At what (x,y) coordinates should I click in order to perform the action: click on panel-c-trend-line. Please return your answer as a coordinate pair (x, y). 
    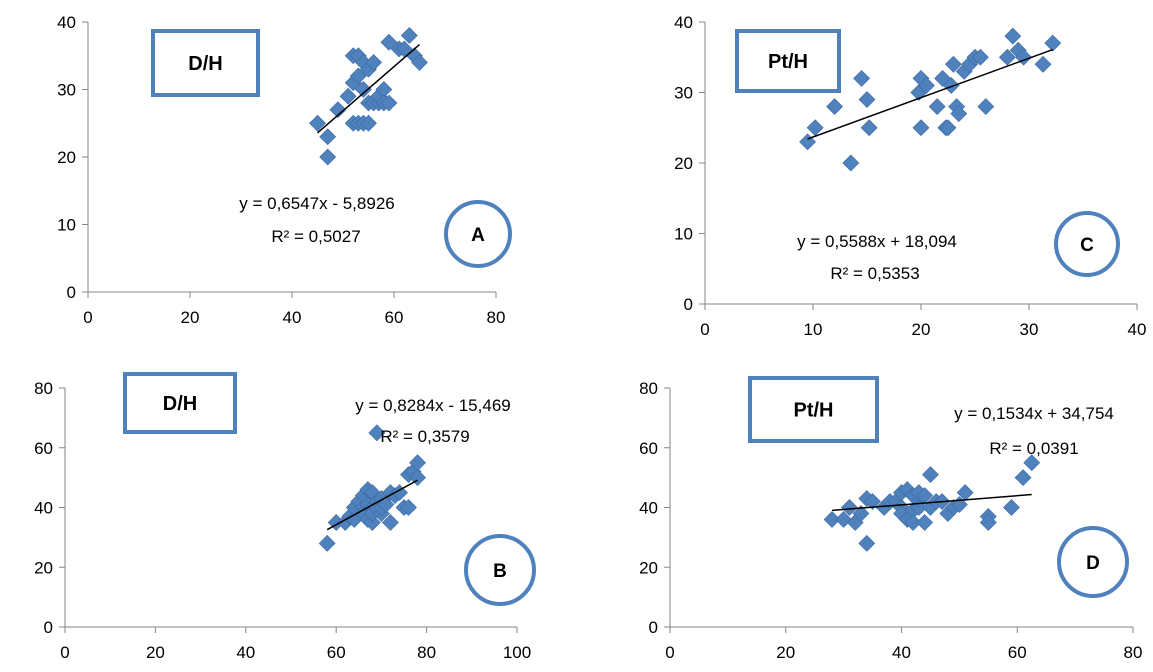
    Looking at the image, I should click on (930, 94).